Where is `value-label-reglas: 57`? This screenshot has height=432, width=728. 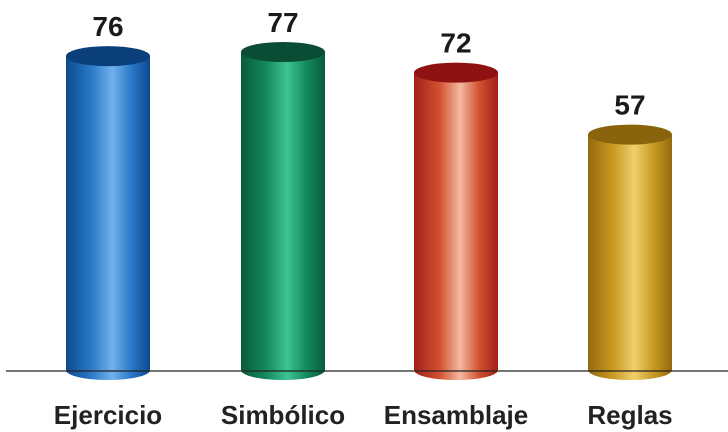 value-label-reglas: 57 is located at coordinates (629, 105).